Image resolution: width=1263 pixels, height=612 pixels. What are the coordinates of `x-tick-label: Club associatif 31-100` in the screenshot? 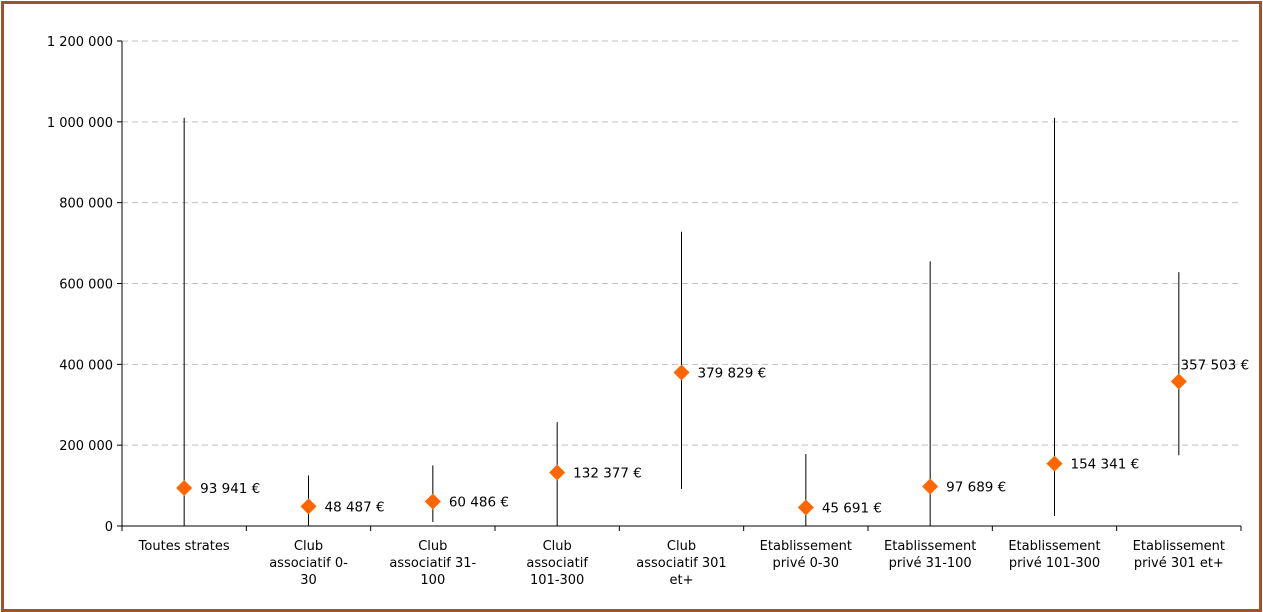 It's located at (432, 563).